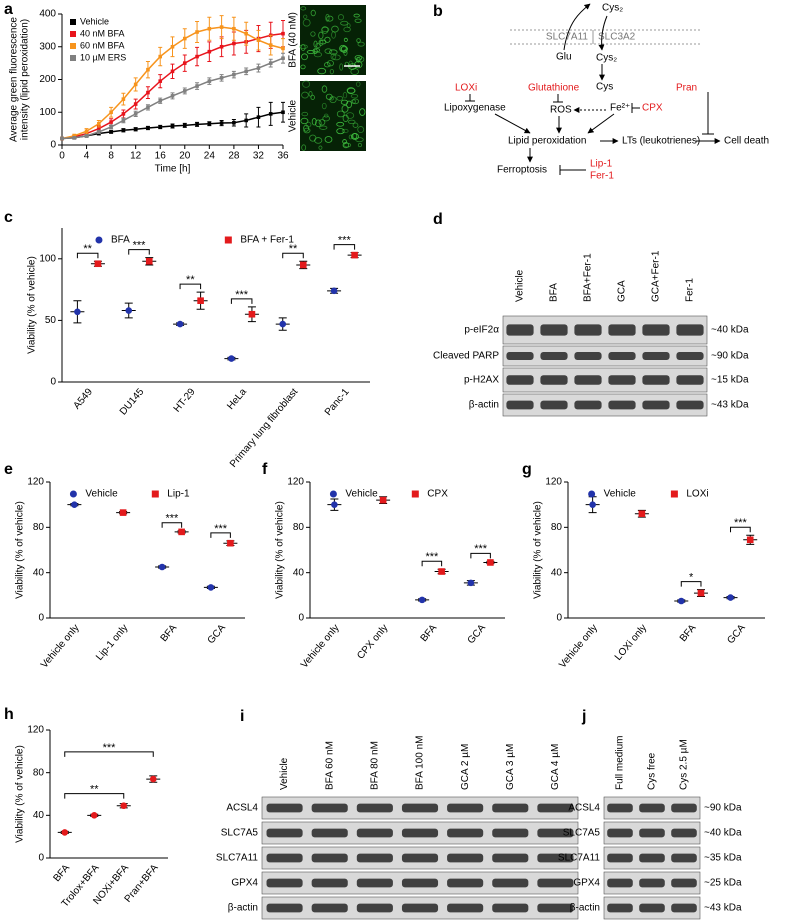 This screenshot has height=923, width=791. I want to click on x-tick-label: 12, so click(136, 156).